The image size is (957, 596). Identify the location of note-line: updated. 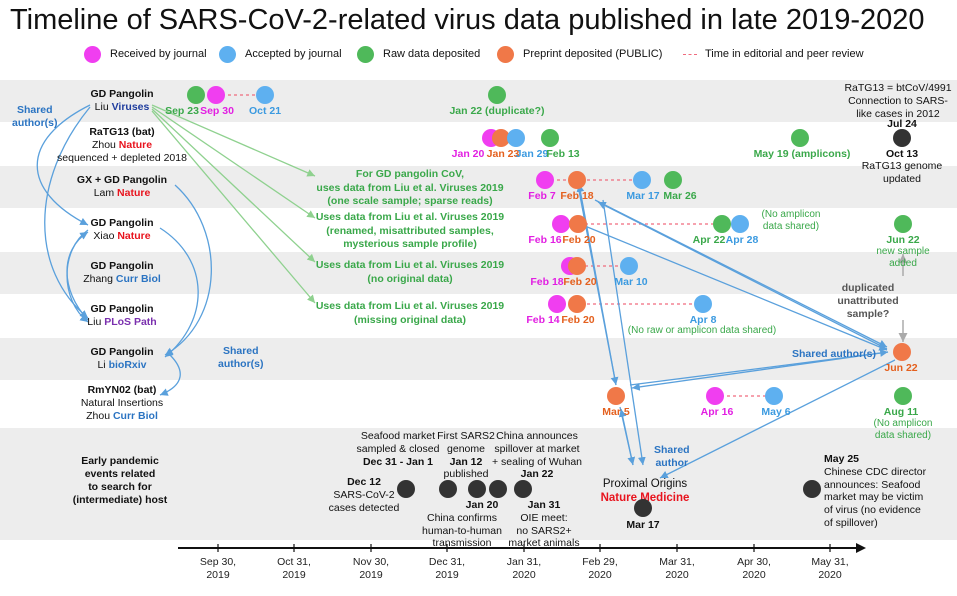
(902, 178).